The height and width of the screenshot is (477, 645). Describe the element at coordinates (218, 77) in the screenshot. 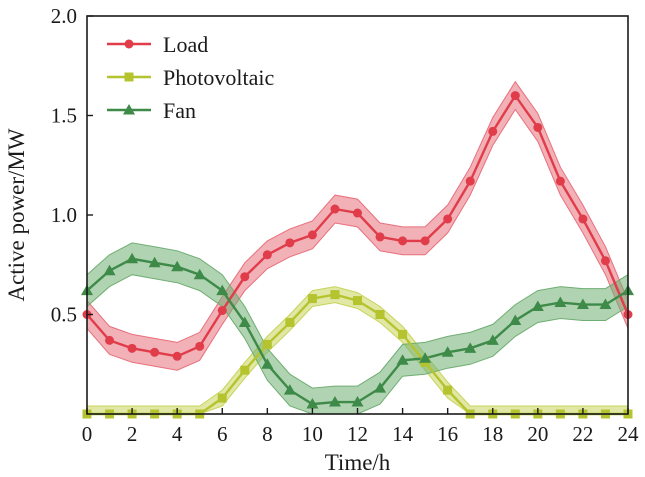

I see `legend-label-photovoltaic: Photovoltaic` at that location.